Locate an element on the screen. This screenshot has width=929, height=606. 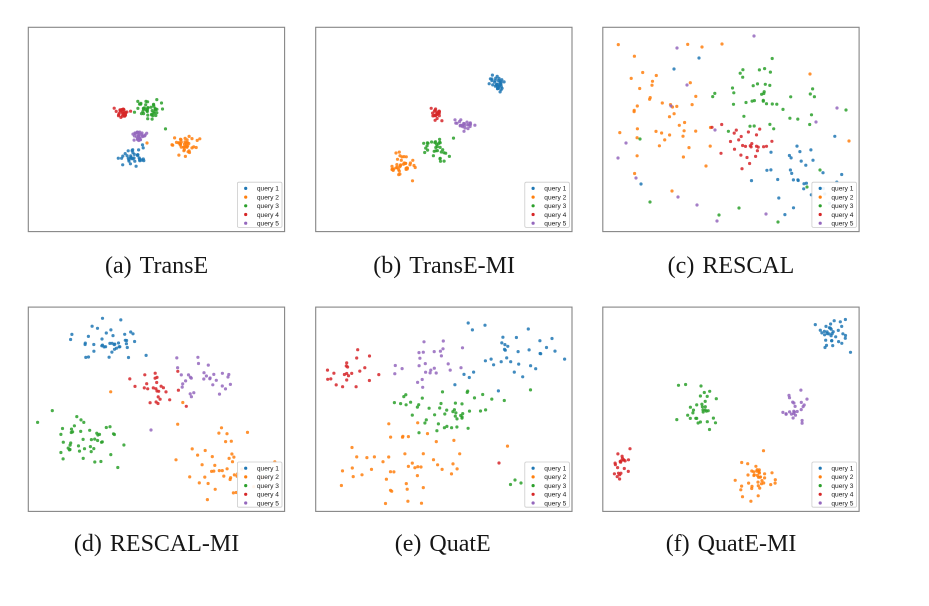
svg-text:(c)RESCAL: (c) RESCAL is located at coordinates (731, 266).